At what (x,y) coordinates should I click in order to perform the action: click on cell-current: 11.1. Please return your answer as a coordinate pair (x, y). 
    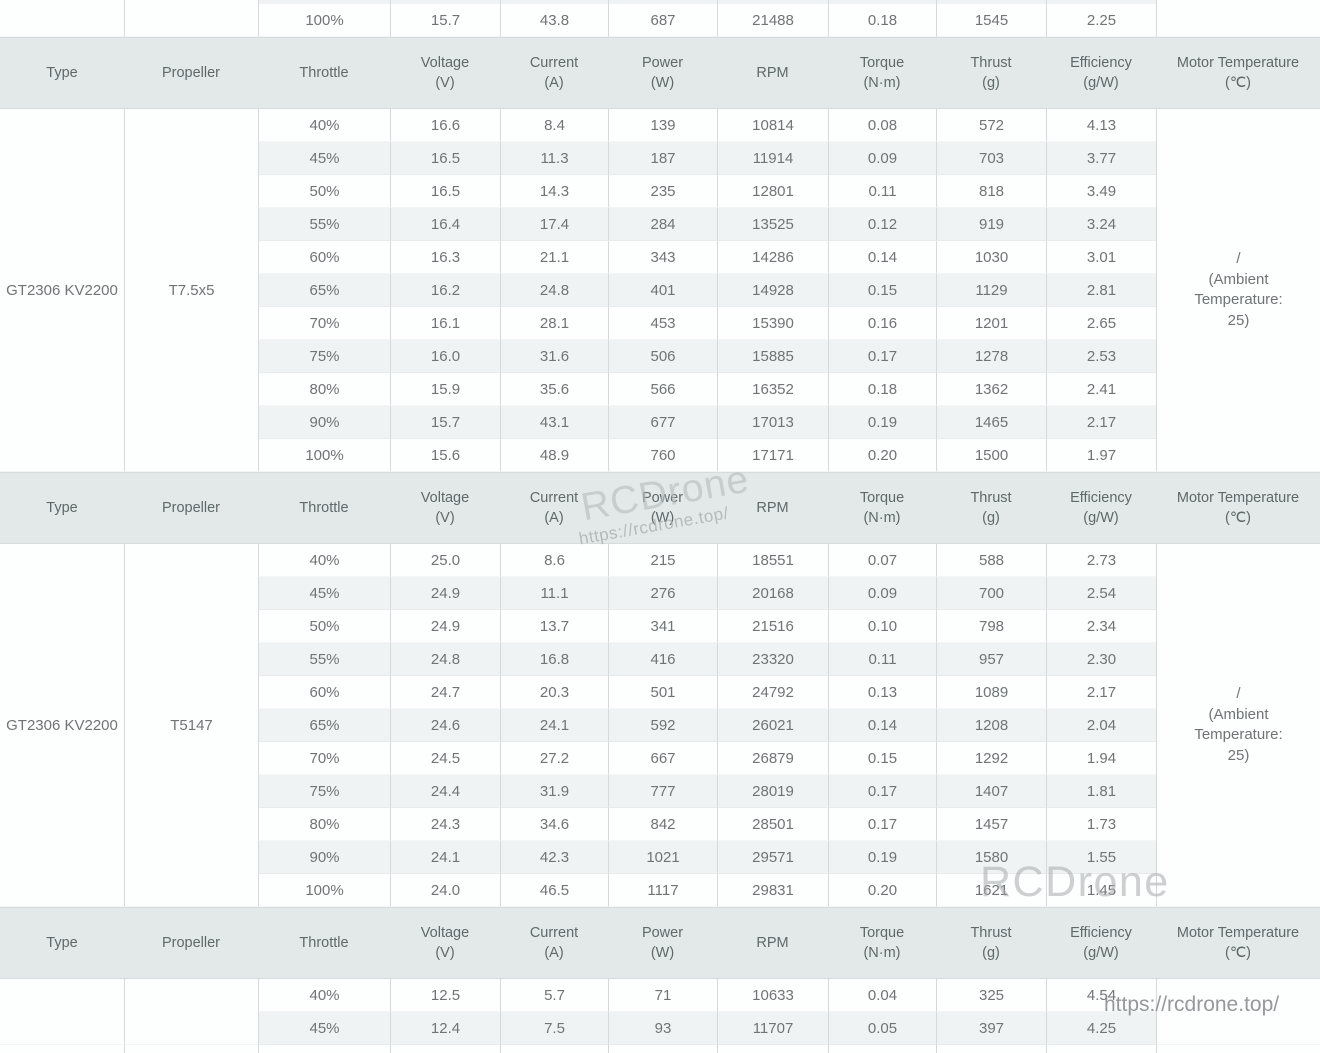
    Looking at the image, I should click on (554, 593).